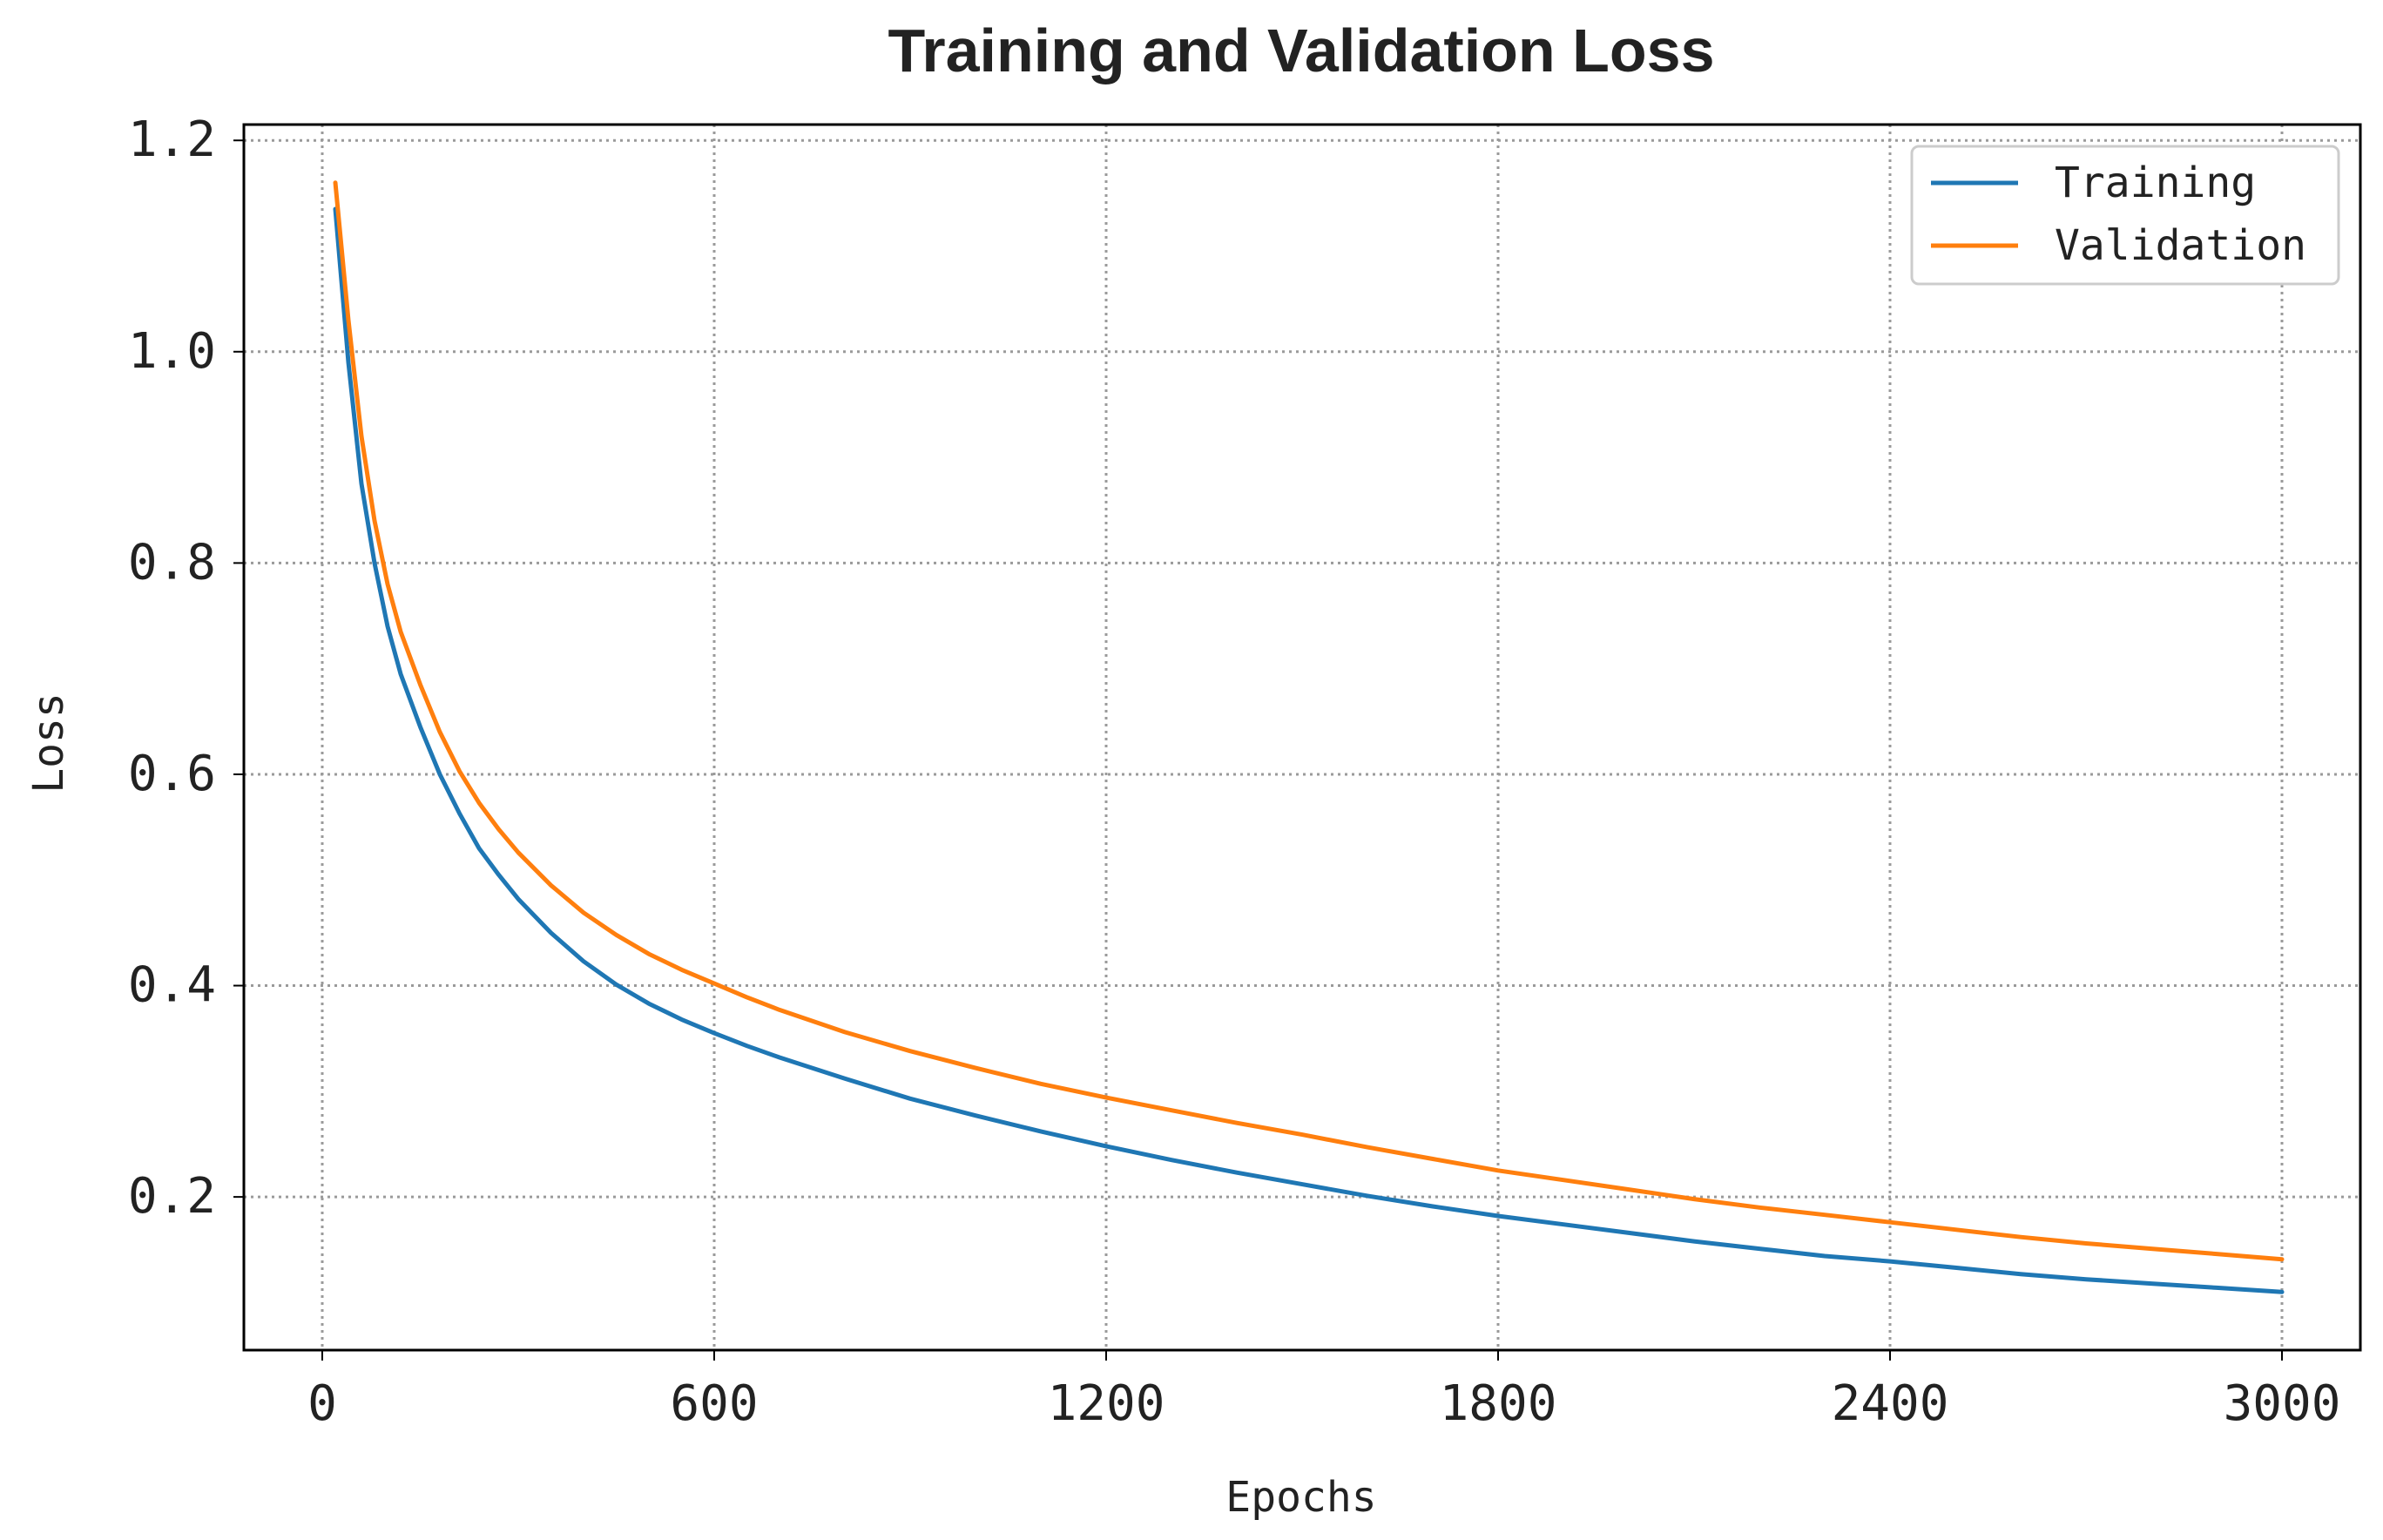  Describe the element at coordinates (714, 1403) in the screenshot. I see `x-tick-label: 600` at that location.